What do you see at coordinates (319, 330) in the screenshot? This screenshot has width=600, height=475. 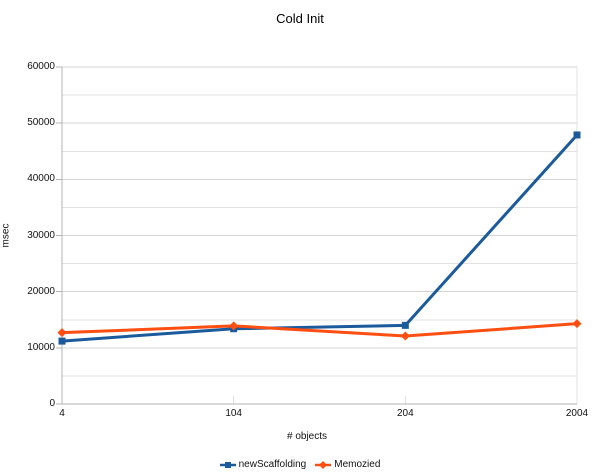 I see `series-line-Memozied` at bounding box center [319, 330].